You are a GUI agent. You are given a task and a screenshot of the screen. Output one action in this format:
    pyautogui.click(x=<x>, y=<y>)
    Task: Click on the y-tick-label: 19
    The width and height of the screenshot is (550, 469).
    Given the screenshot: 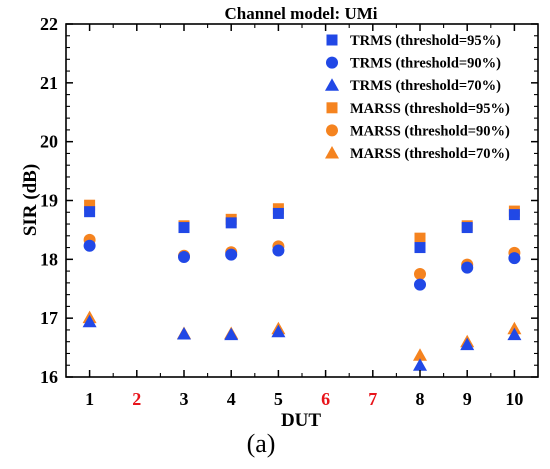 What is the action you would take?
    pyautogui.click(x=49, y=201)
    